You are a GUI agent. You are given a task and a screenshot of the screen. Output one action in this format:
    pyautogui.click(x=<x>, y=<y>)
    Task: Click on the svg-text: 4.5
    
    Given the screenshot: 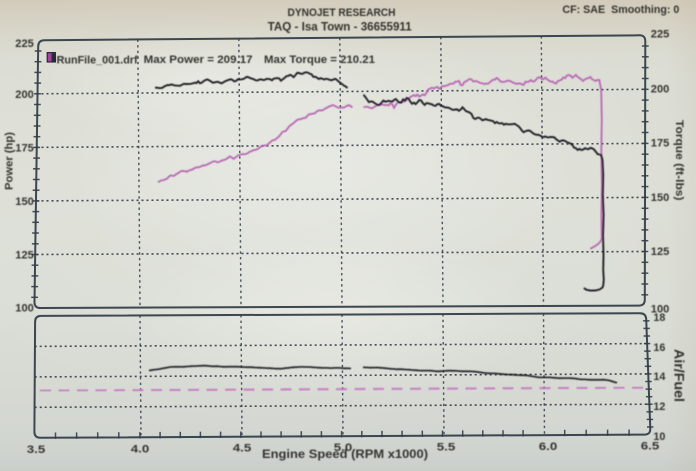 What is the action you would take?
    pyautogui.click(x=242, y=449)
    